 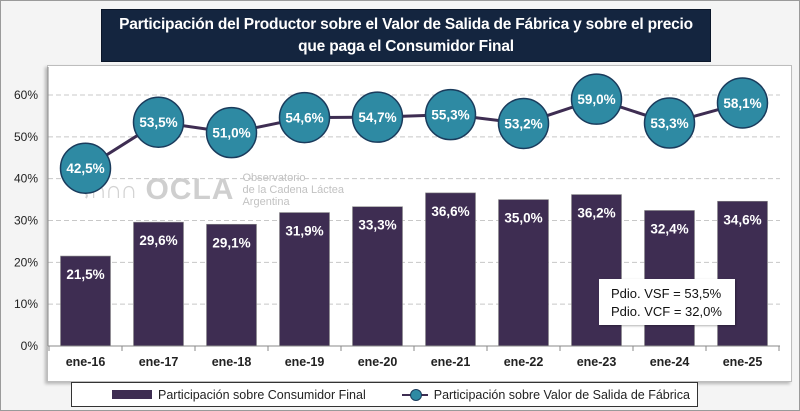 I want to click on line-value-label: 58,1%, so click(x=742, y=103).